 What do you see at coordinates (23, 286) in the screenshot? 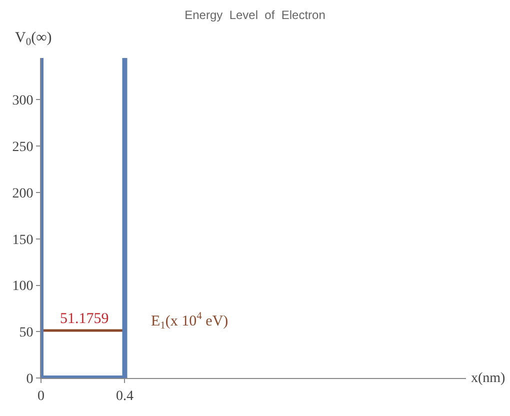
I see `y-tick-label: 100` at bounding box center [23, 286].